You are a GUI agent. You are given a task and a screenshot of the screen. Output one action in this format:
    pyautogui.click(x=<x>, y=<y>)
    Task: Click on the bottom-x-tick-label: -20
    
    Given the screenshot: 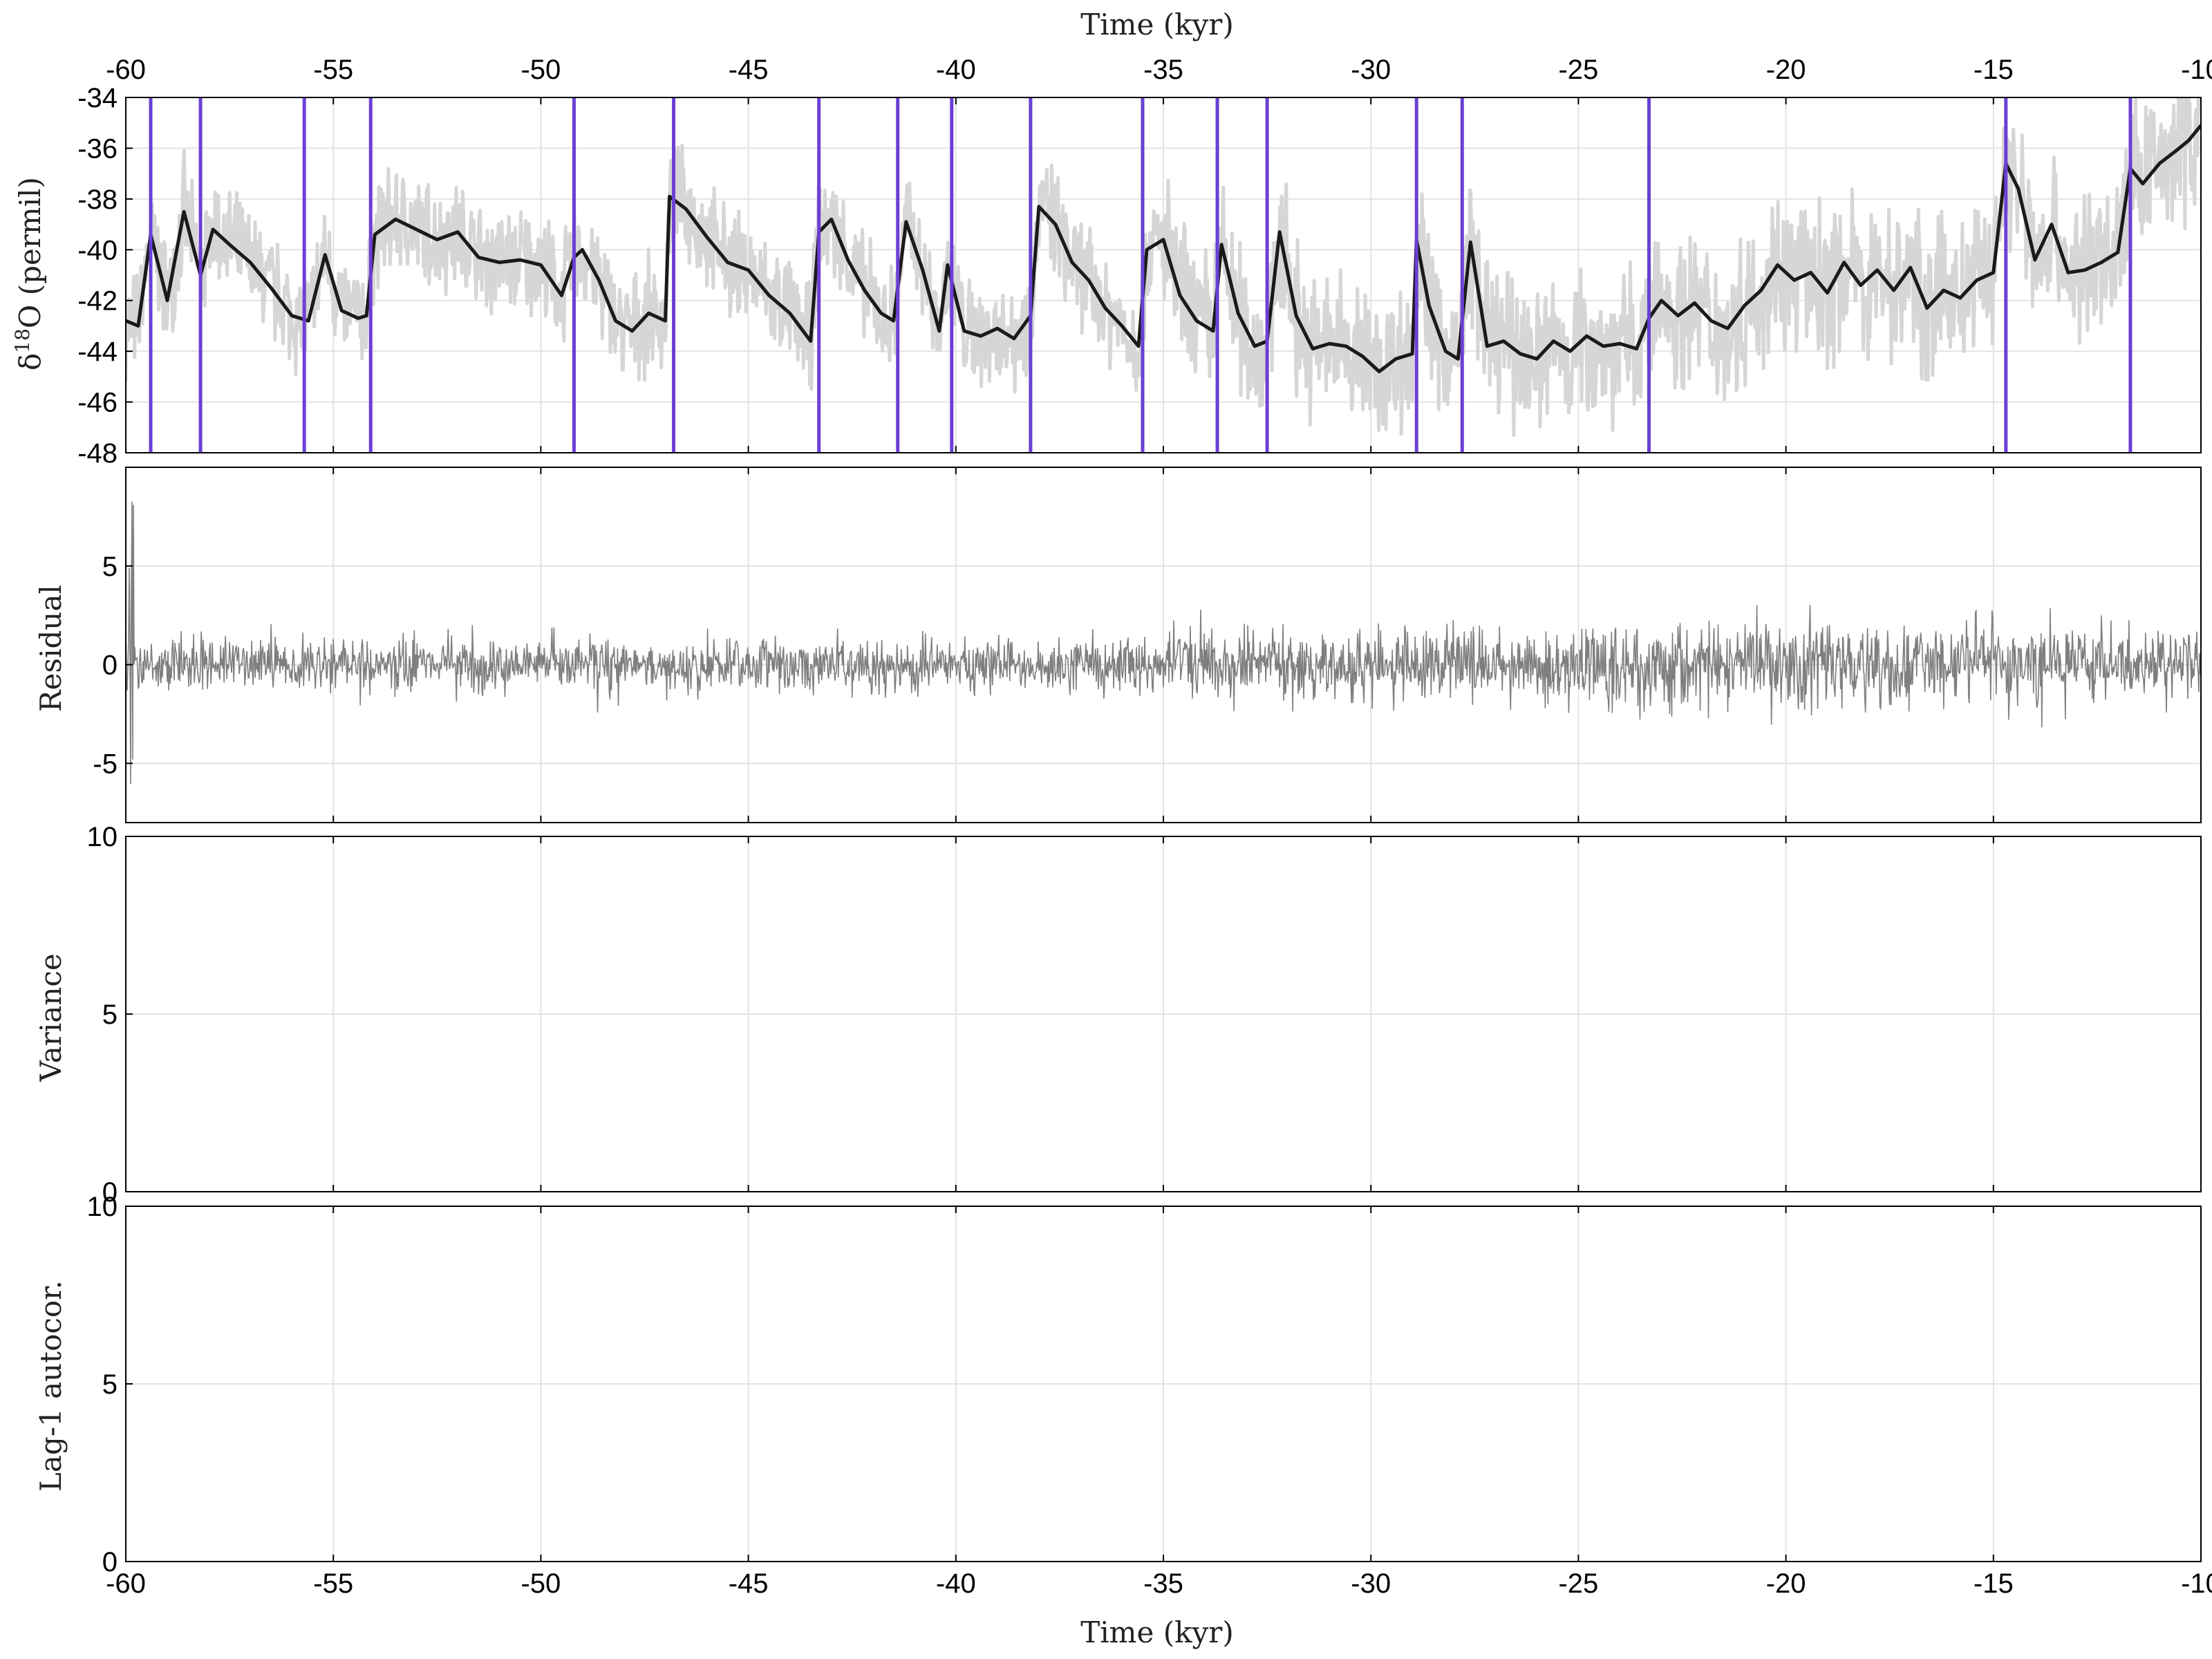 What is the action you would take?
    pyautogui.click(x=1786, y=1583)
    